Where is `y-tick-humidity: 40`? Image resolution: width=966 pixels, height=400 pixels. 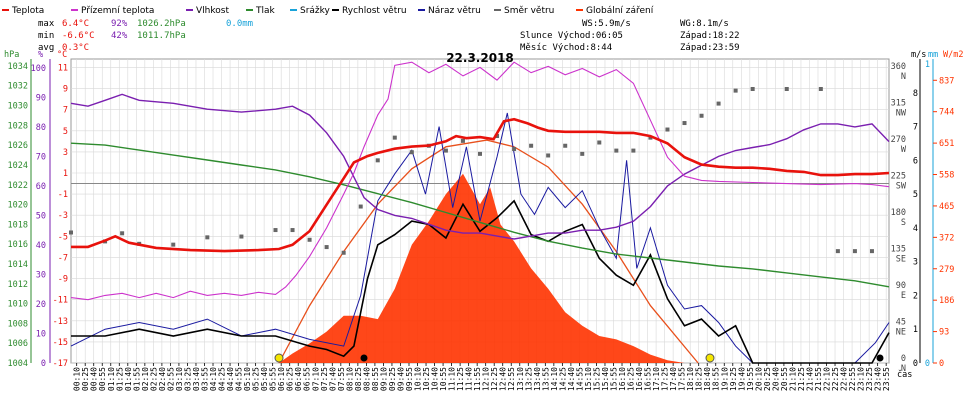 y-tick-humidity: 40 is located at coordinates (41, 246).